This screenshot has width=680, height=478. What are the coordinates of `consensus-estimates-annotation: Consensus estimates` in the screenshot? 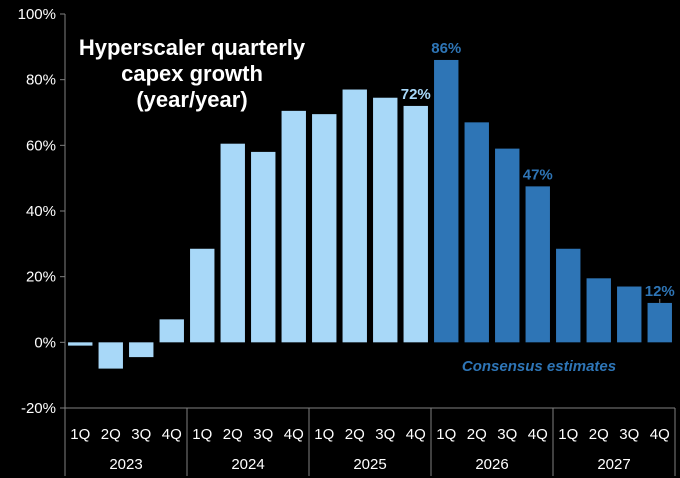 It's located at (539, 366).